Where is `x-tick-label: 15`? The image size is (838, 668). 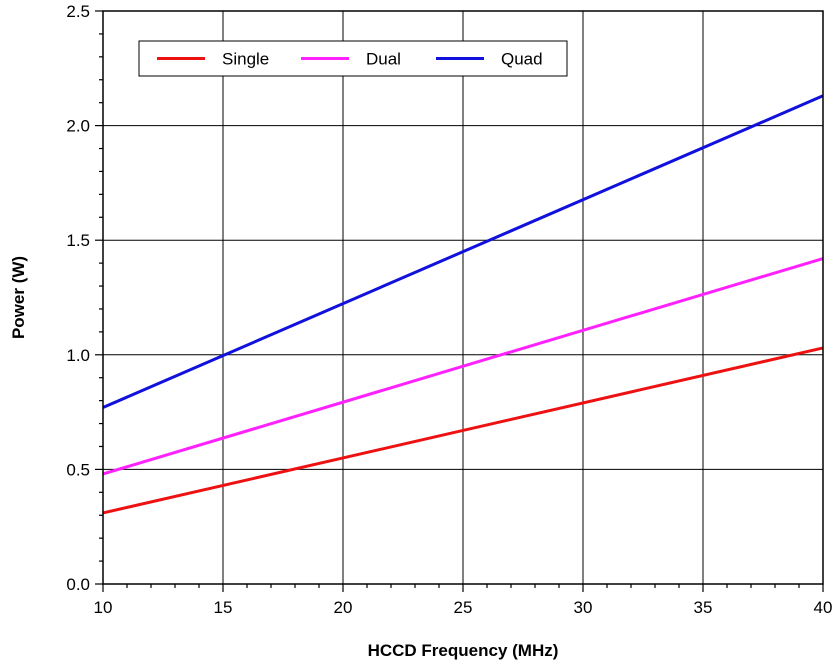 x-tick-label: 15 is located at coordinates (223, 607).